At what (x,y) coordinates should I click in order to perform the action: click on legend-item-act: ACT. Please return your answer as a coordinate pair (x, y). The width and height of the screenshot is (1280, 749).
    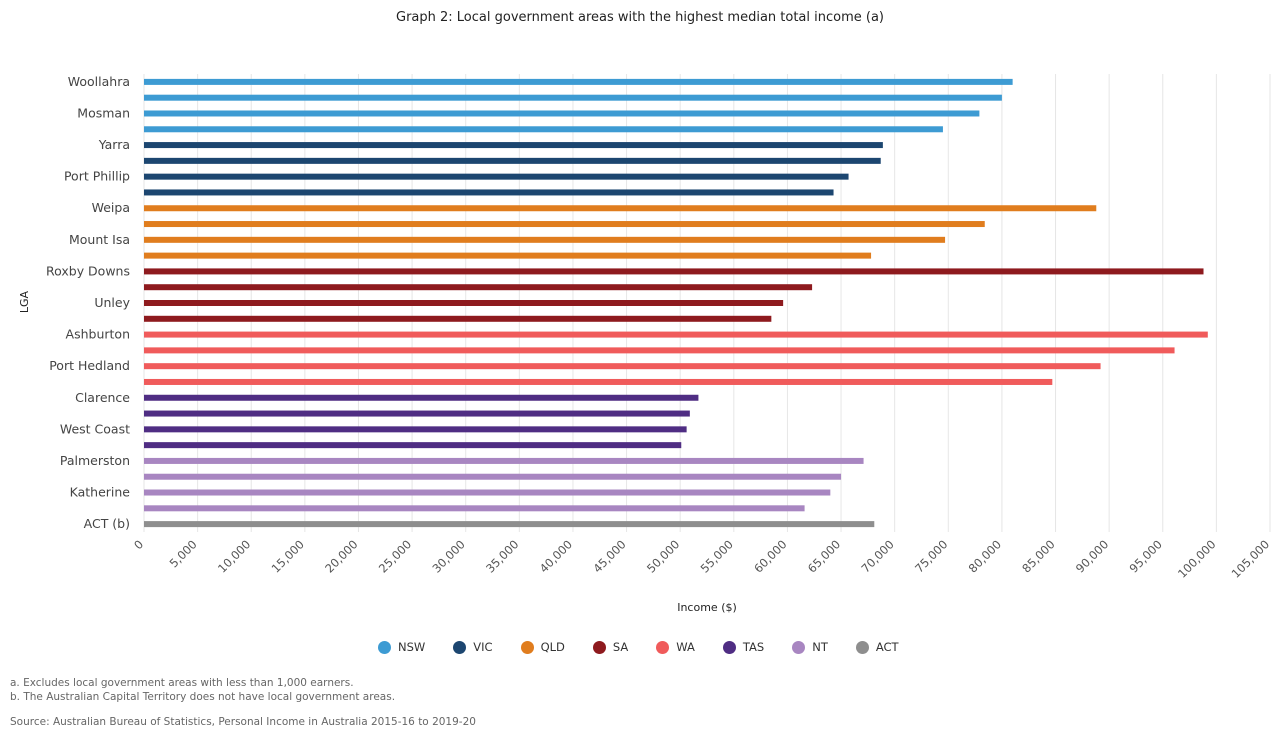
    Looking at the image, I should click on (877, 647).